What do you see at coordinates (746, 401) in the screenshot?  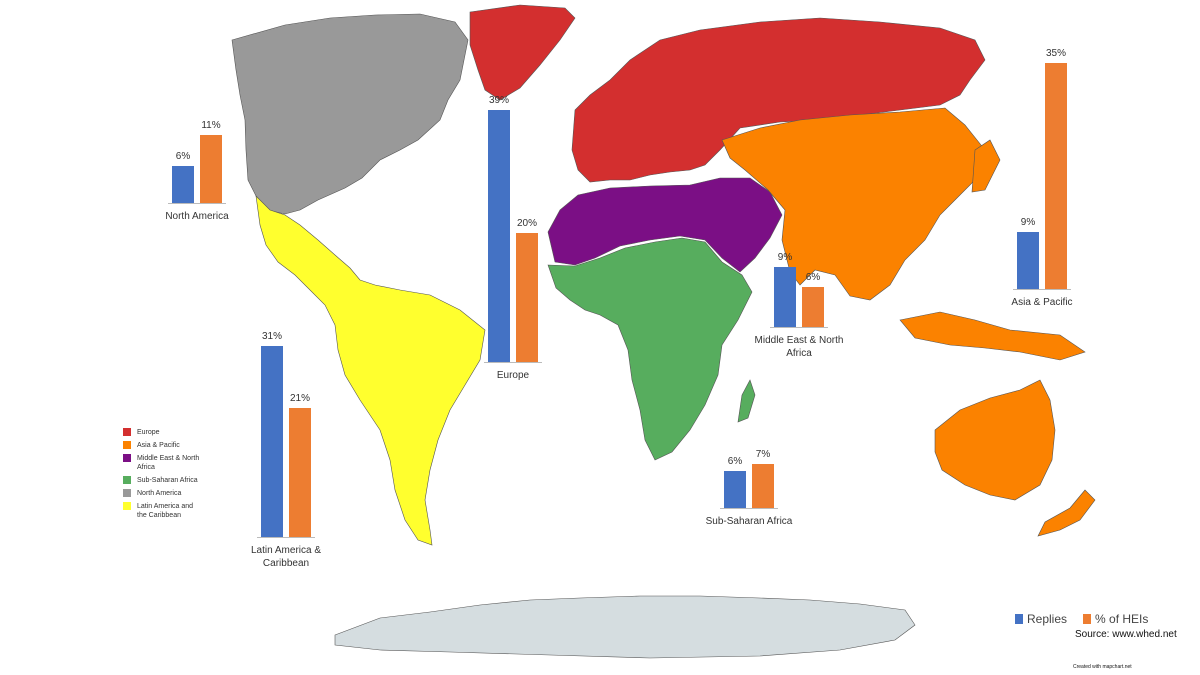 I see `region-madagascar` at bounding box center [746, 401].